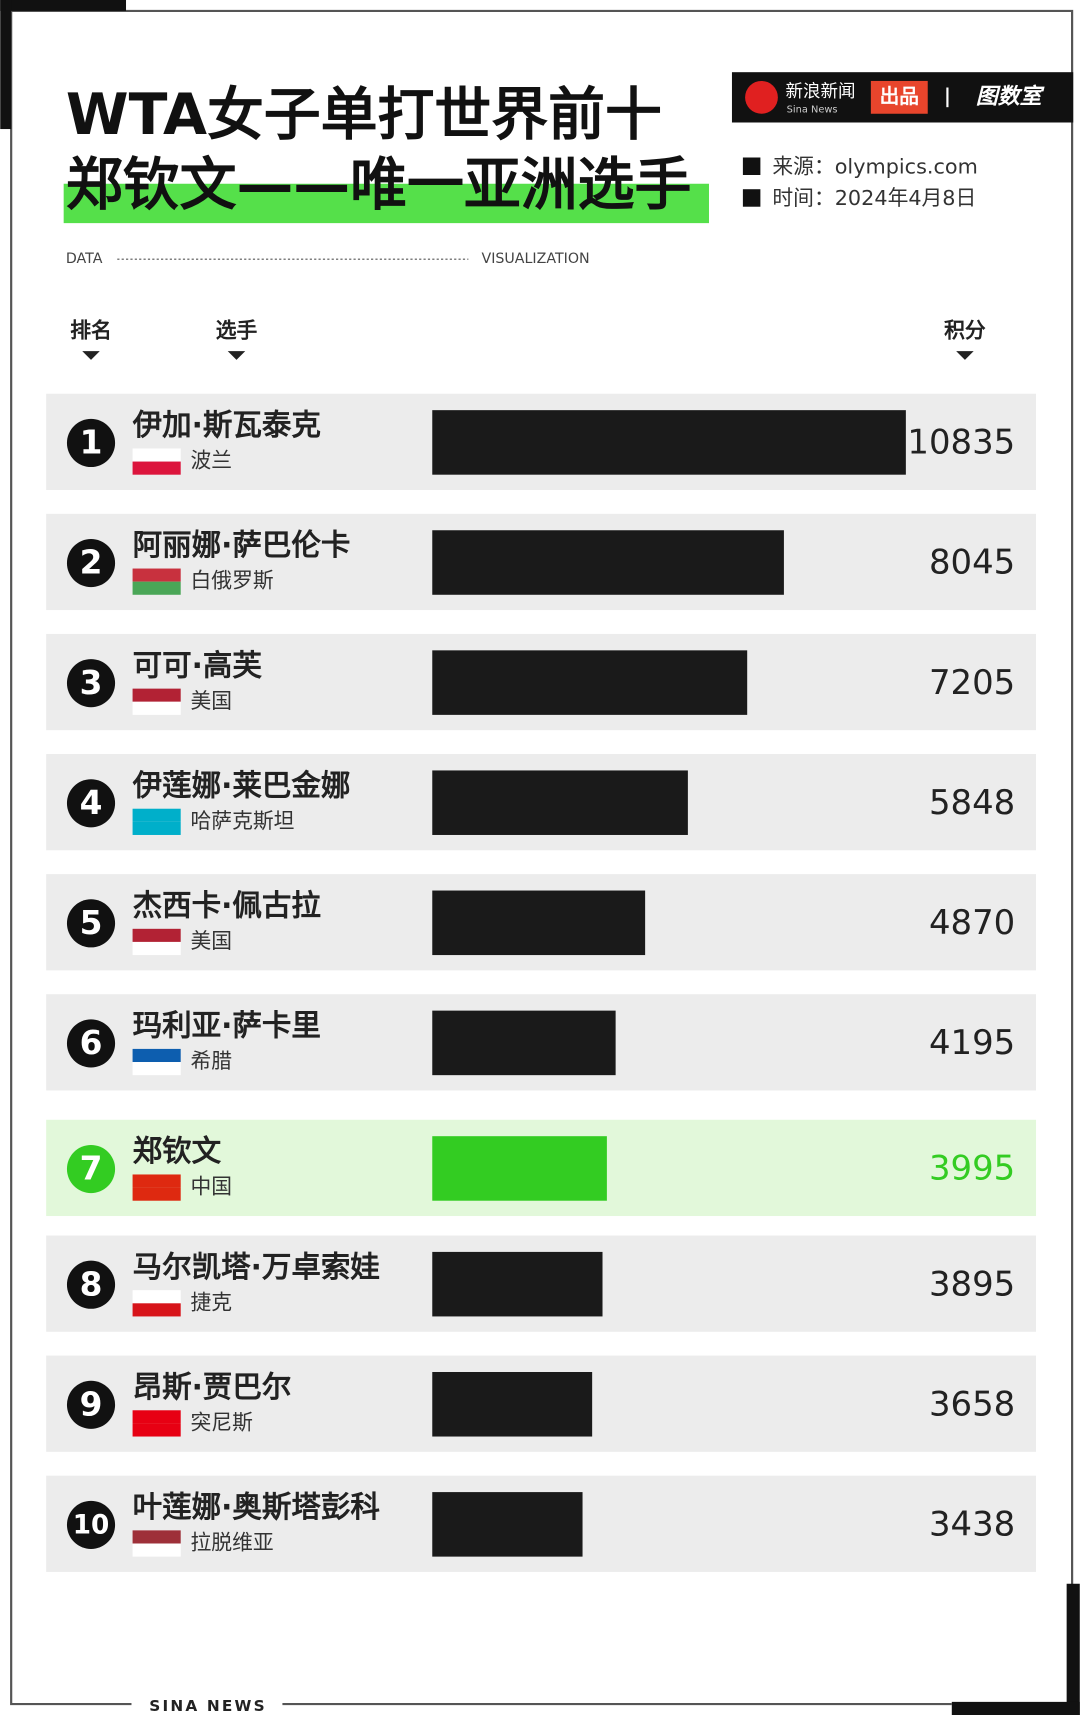 Image resolution: width=1080 pixels, height=1715 pixels. I want to click on value-label: 3438, so click(972, 1524).